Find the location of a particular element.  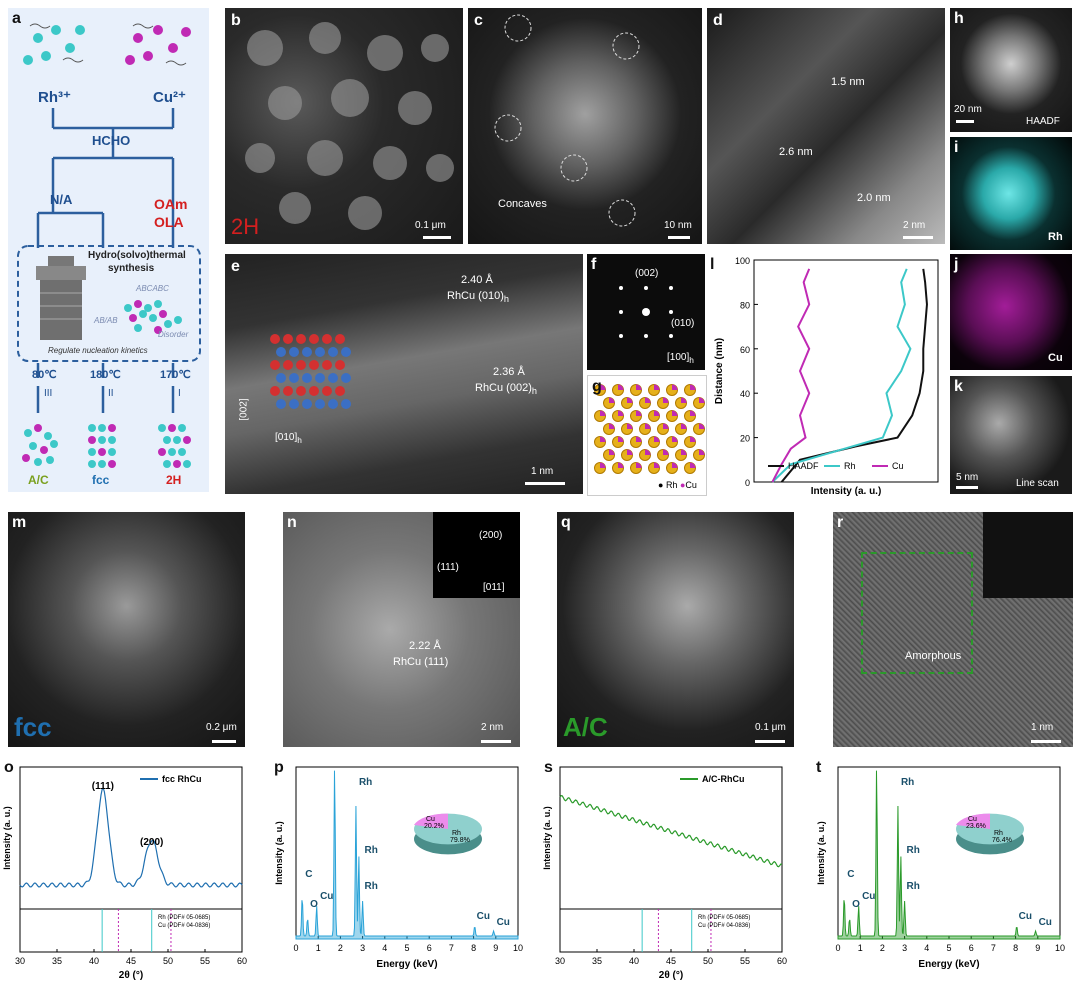

x-tick-label: 50 is located at coordinates (168, 961).